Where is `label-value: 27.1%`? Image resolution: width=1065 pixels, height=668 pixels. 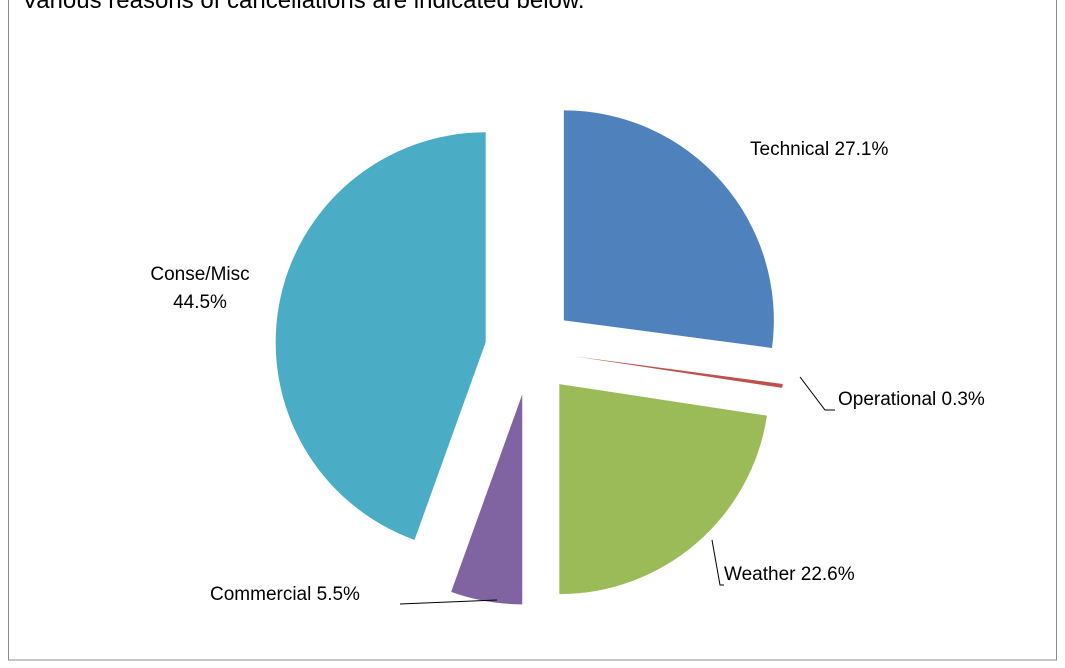
label-value: 27.1% is located at coordinates (862, 149).